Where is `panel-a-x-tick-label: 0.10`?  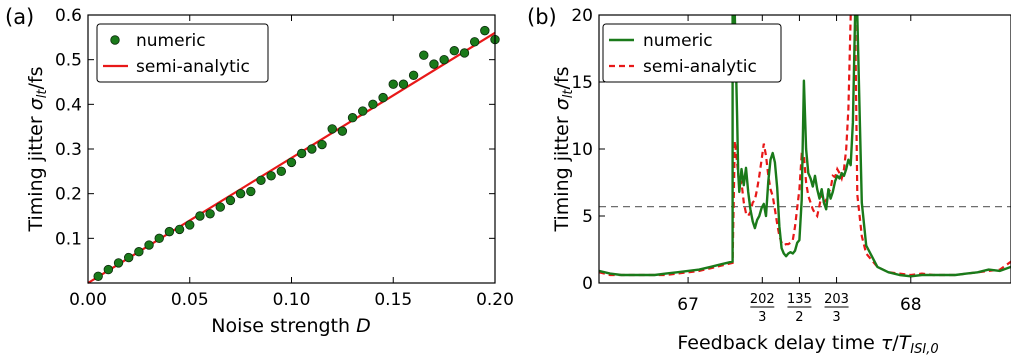
panel-a-x-tick-label: 0.10 is located at coordinates (292, 300).